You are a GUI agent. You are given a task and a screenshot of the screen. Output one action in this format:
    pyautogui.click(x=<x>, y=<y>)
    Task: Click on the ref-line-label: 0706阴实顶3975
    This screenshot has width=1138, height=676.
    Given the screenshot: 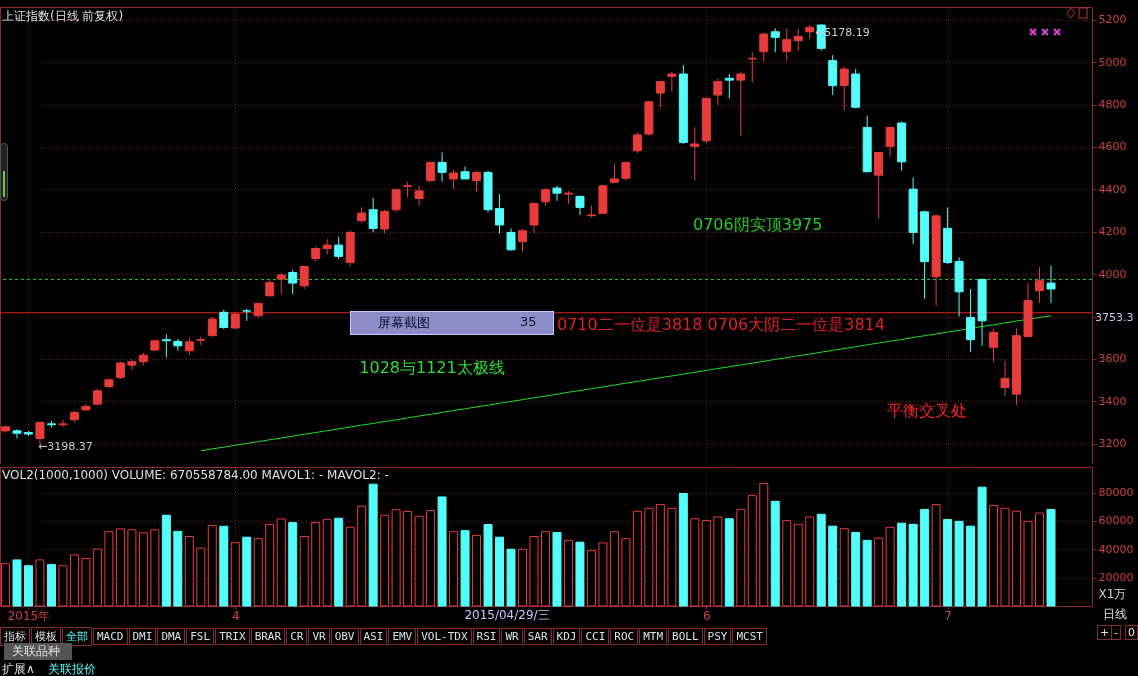 What is the action you would take?
    pyautogui.click(x=758, y=225)
    